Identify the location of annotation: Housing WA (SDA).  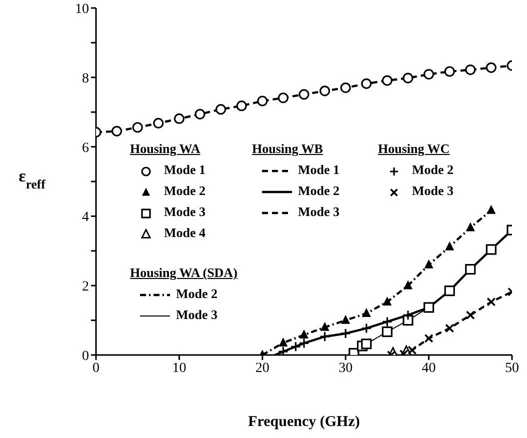
(184, 273).